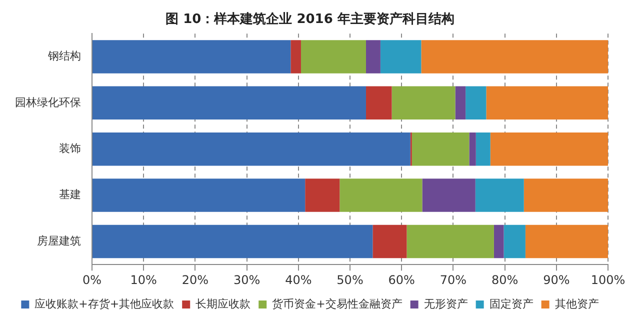  I want to click on legend-label: 固定资产, so click(511, 303).